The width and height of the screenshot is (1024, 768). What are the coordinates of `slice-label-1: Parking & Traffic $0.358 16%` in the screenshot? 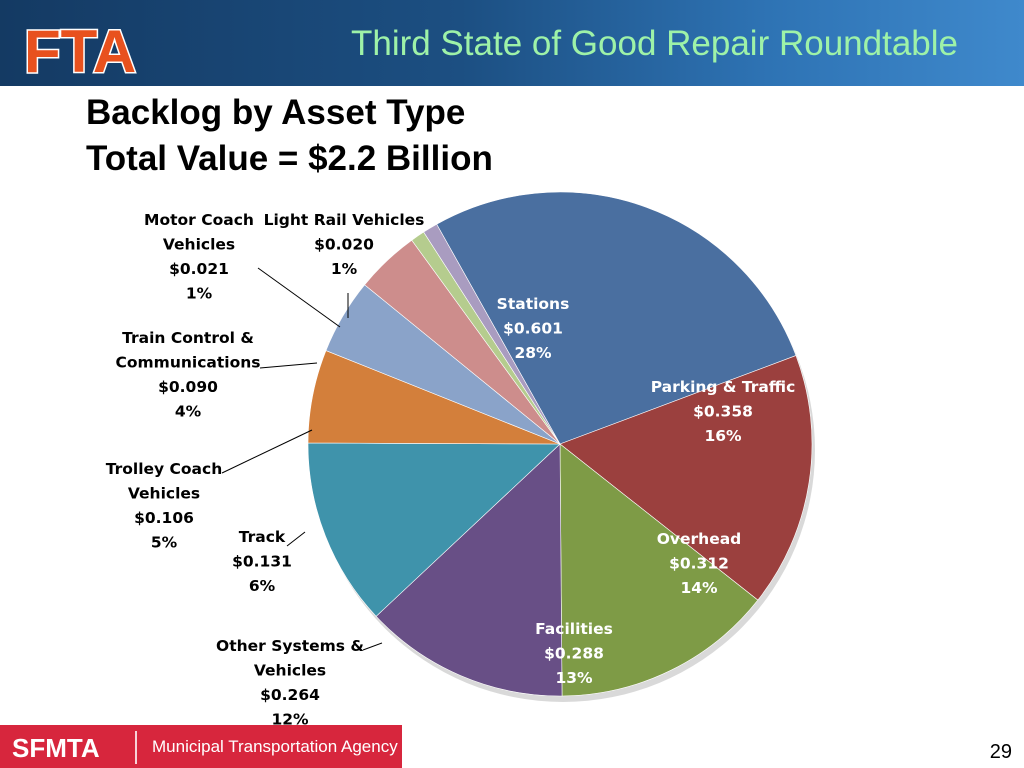 It's located at (723, 411).